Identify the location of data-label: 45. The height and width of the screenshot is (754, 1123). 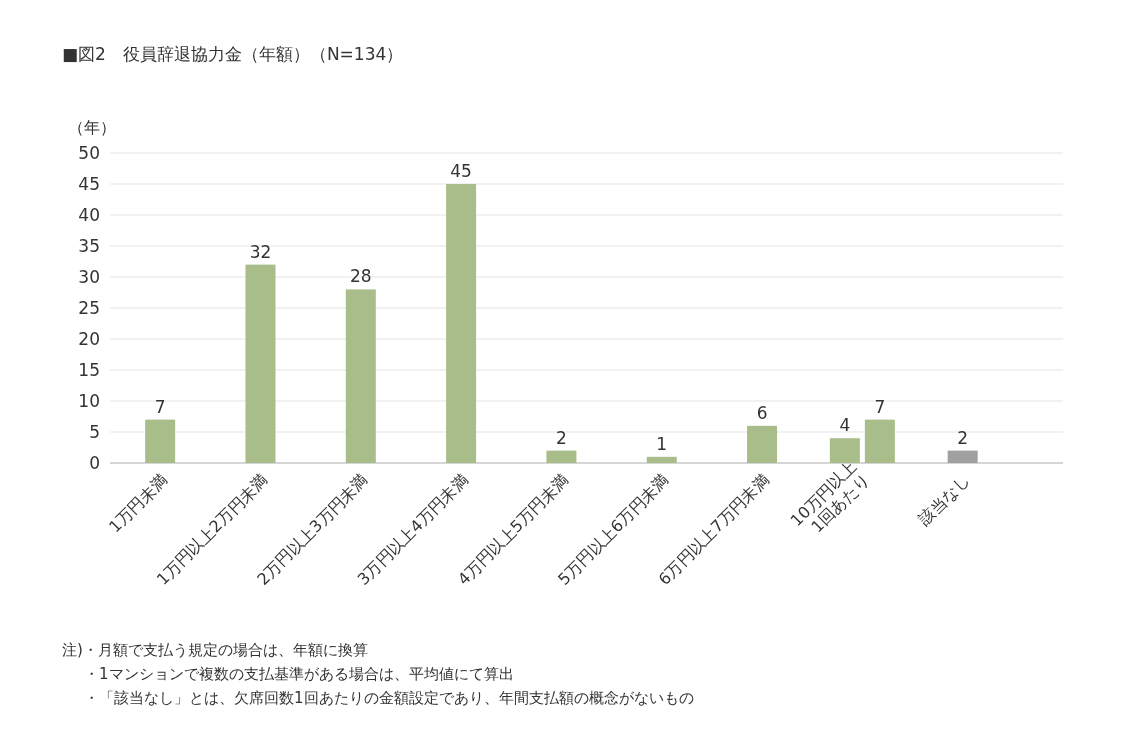
(461, 171).